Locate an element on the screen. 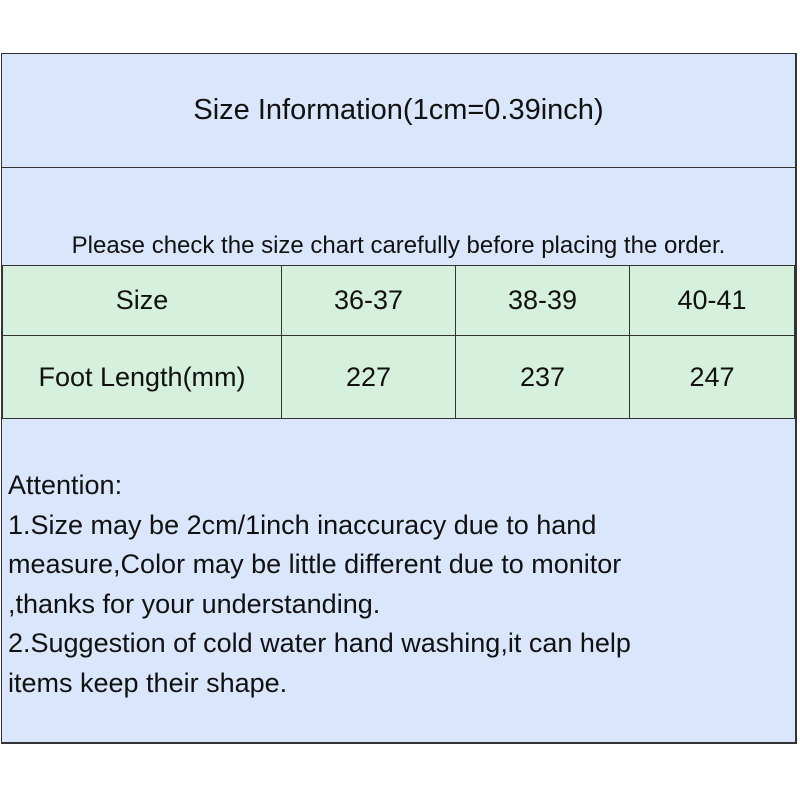 The height and width of the screenshot is (800, 800). table-row: Size 36-37 38-39 40-41 is located at coordinates (398, 300).